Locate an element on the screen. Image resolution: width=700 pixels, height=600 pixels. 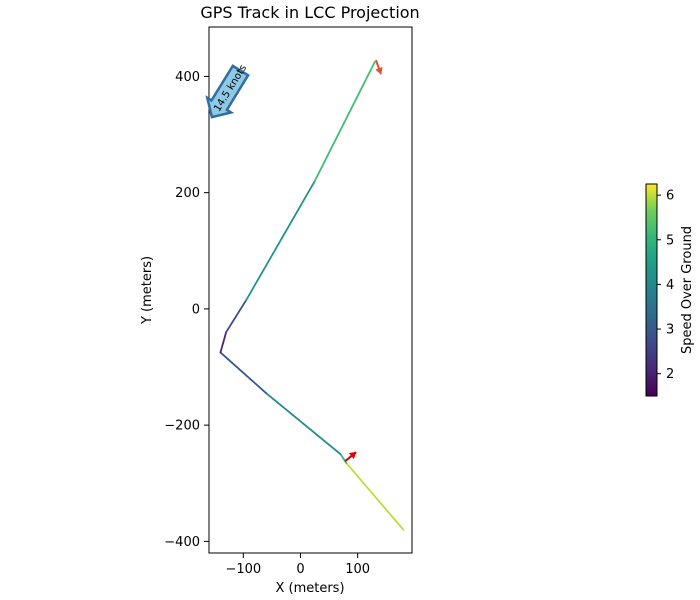
y-tick-label: −200 is located at coordinates (182, 426).